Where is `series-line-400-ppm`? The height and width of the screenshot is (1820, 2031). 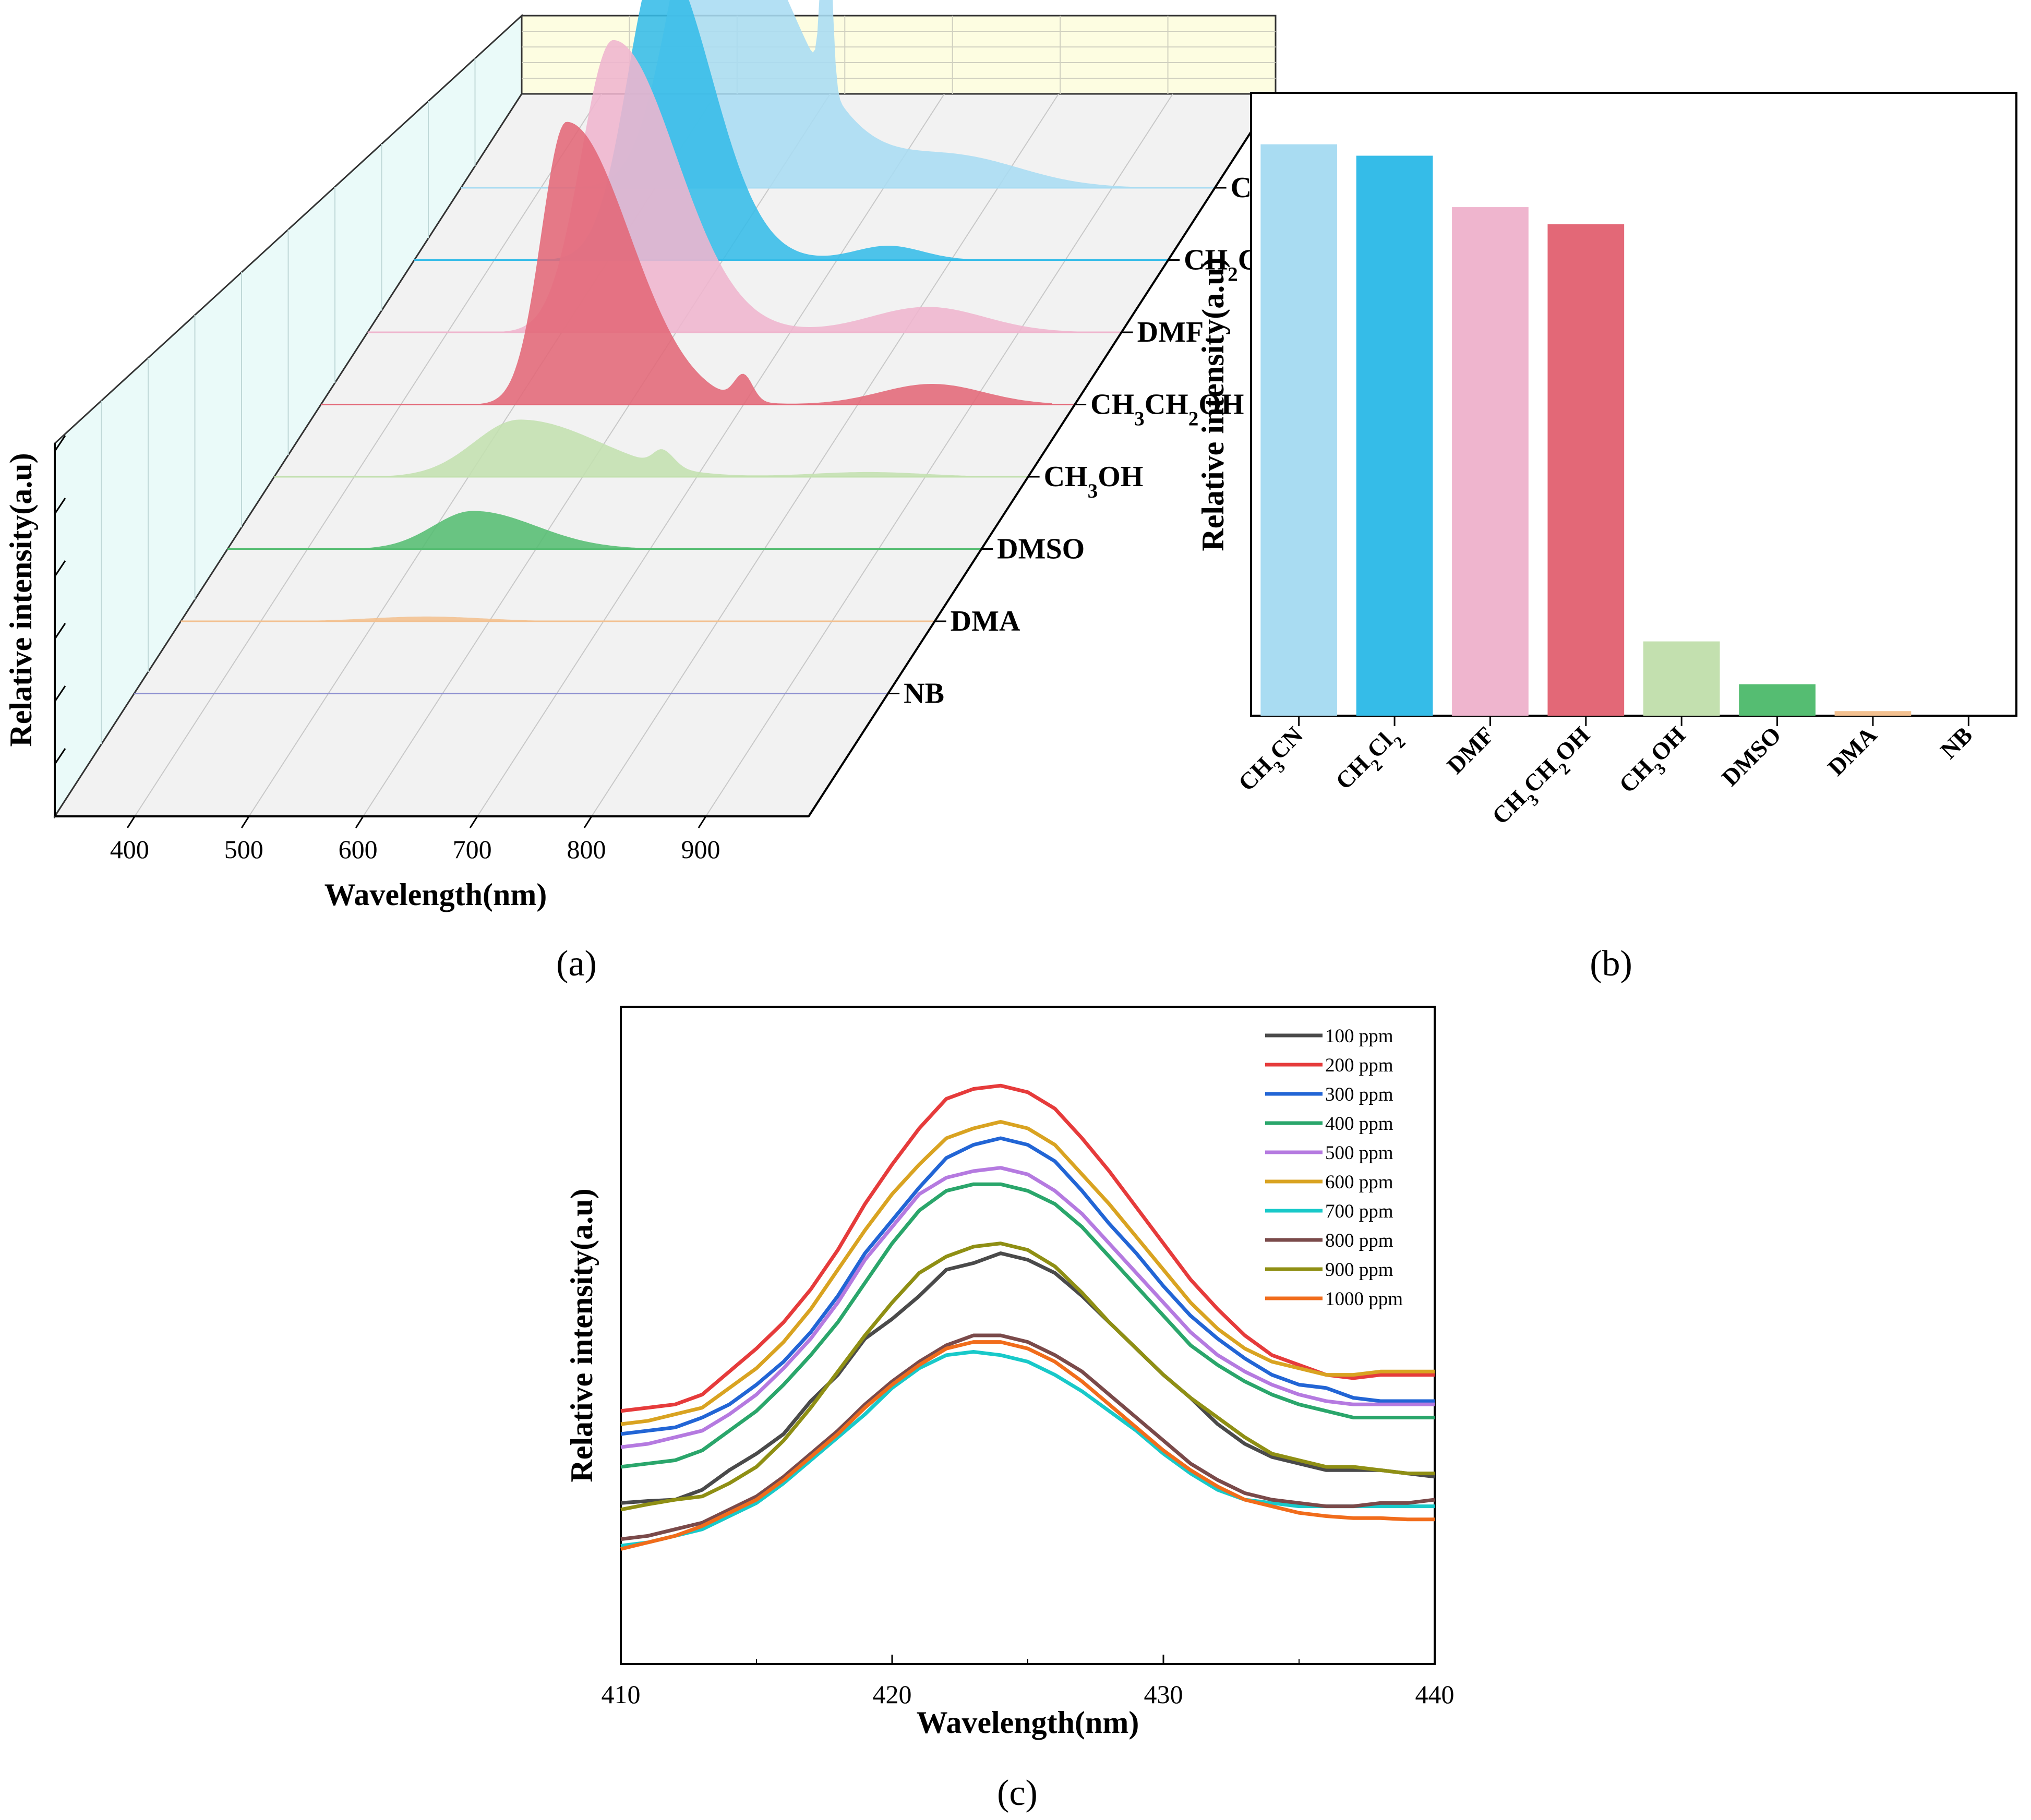 series-line-400-ppm is located at coordinates (1027, 1325).